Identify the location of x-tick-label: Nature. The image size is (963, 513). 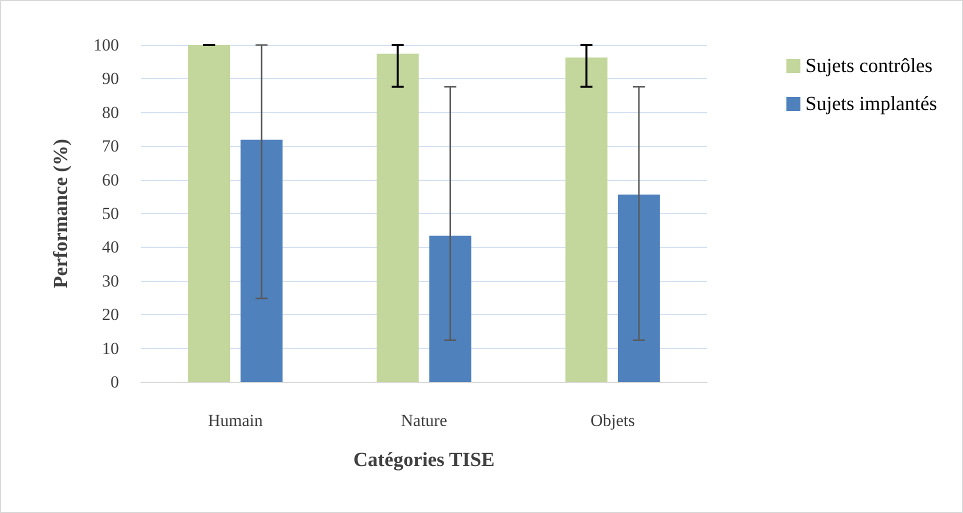
(424, 420).